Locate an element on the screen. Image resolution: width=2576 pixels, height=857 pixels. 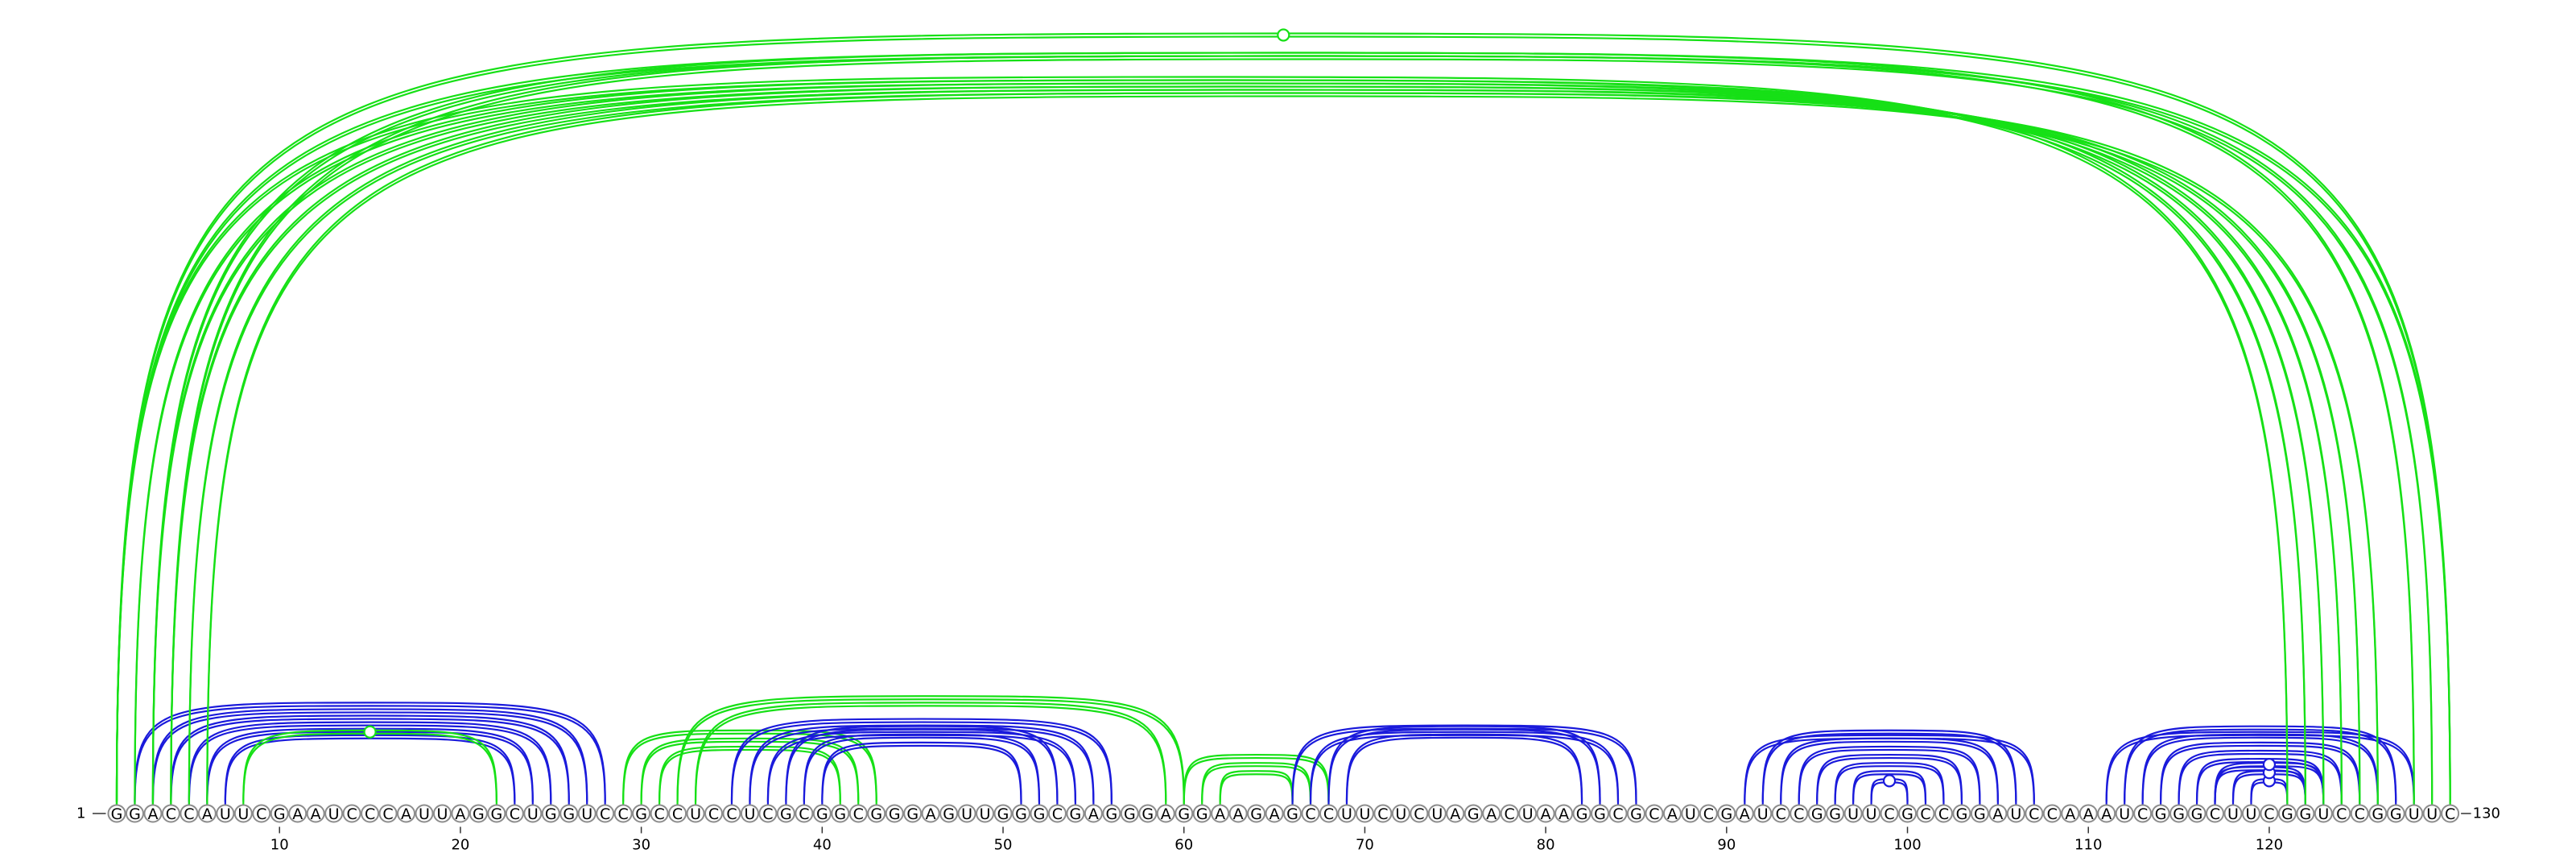
arc-blue-91-107-inner is located at coordinates (1889, 768).